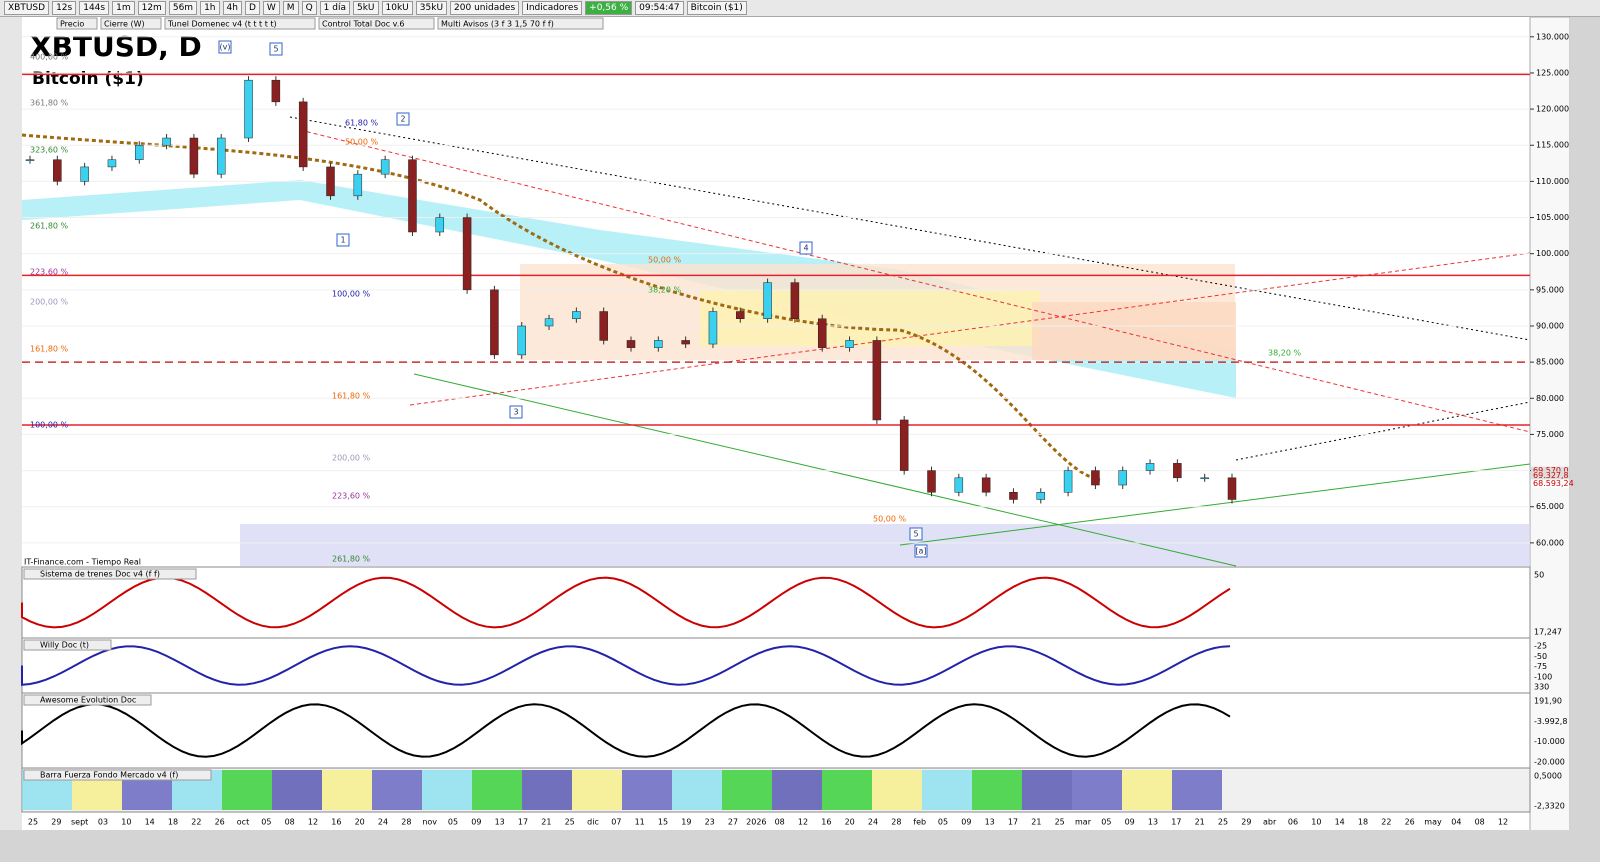 The height and width of the screenshot is (862, 1600). Describe the element at coordinates (351, 458) in the screenshot. I see `fib-label: 200,00 %` at that location.